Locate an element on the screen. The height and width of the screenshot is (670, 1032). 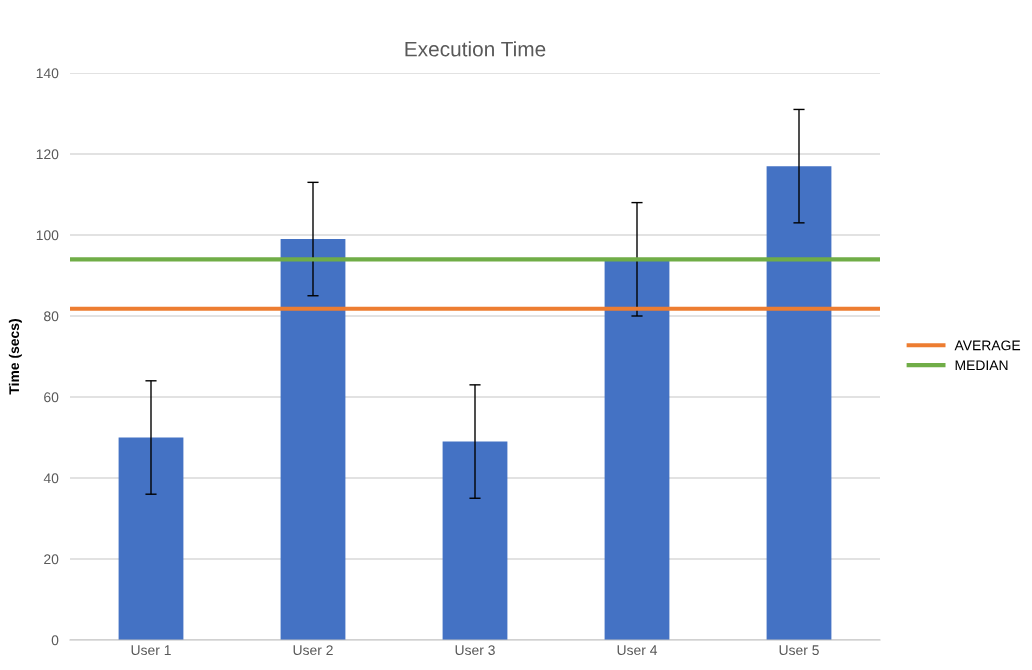
y-tick-label: 0 is located at coordinates (55, 640).